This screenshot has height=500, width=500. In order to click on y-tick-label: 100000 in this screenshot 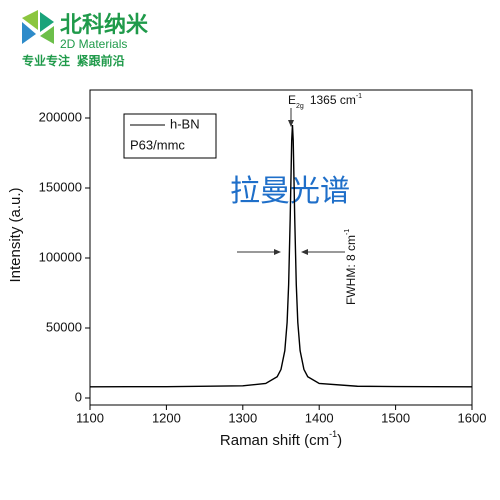, I will do `click(60, 256)`.